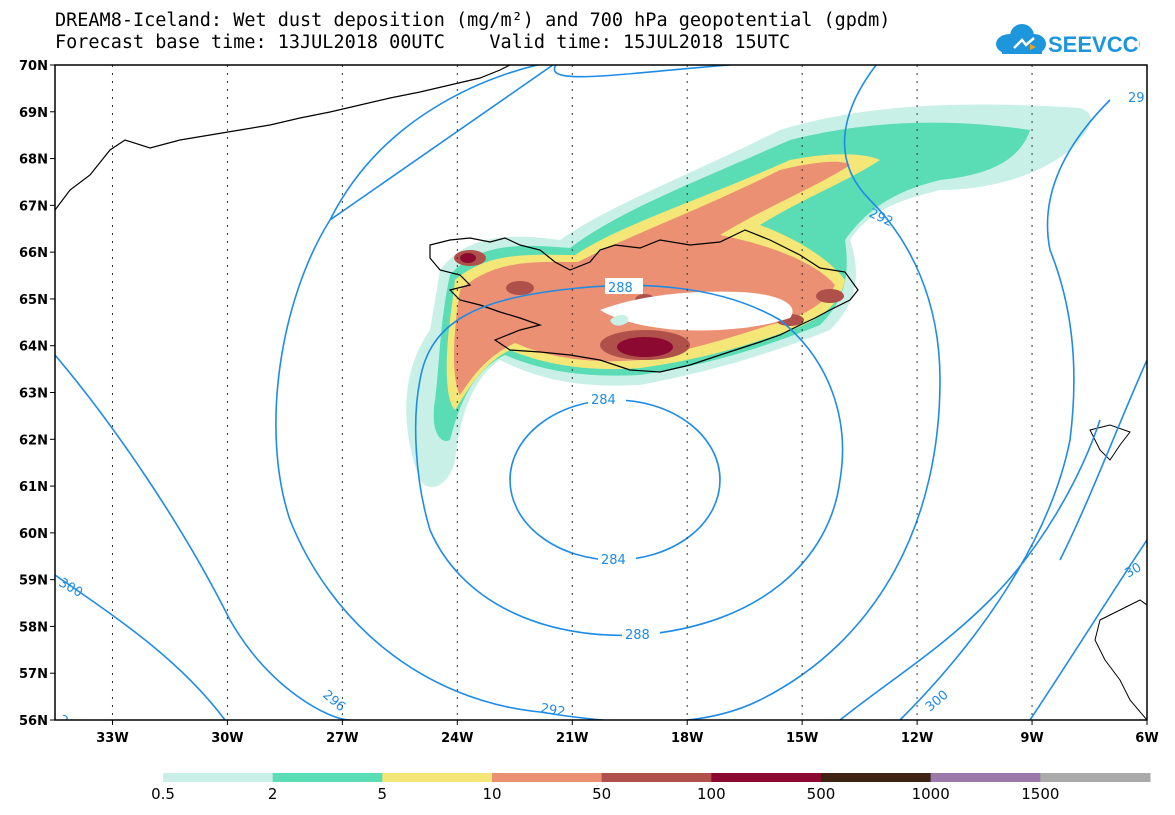 This screenshot has width=1175, height=815. I want to click on contour-label: 300, so click(70, 587).